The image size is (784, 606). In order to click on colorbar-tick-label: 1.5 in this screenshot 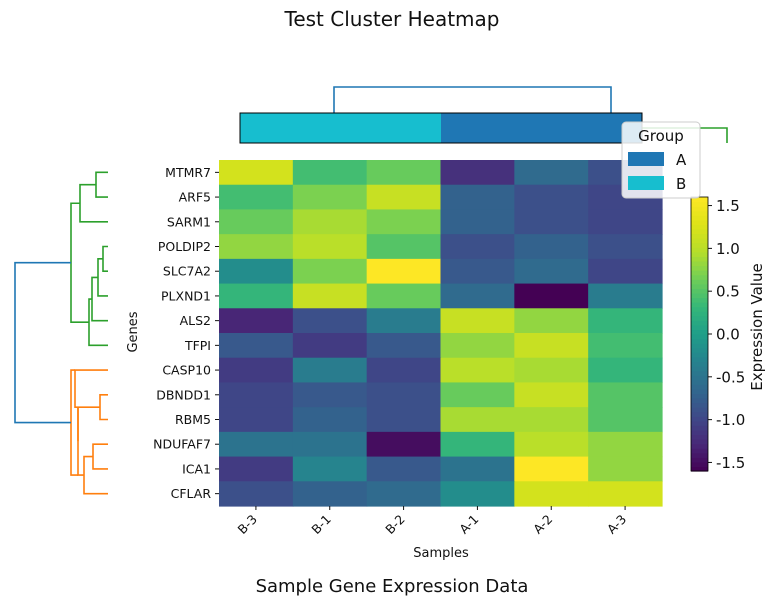, I will do `click(728, 206)`.